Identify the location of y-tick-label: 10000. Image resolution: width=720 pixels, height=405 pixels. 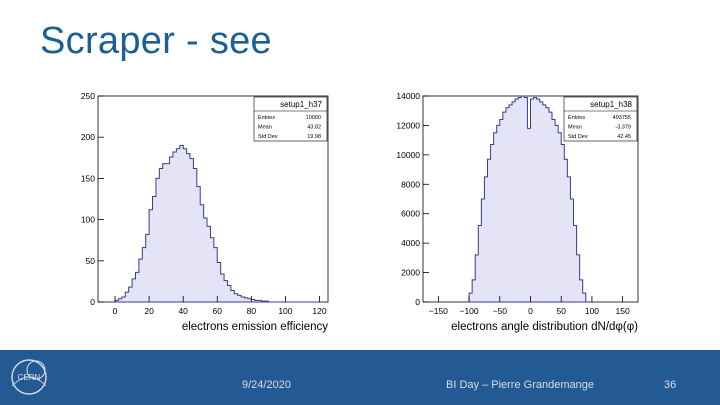
(408, 155).